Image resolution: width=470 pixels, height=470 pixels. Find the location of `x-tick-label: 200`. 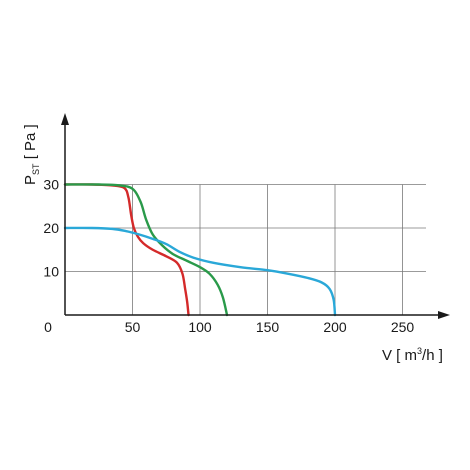

x-tick-label: 200 is located at coordinates (335, 327).